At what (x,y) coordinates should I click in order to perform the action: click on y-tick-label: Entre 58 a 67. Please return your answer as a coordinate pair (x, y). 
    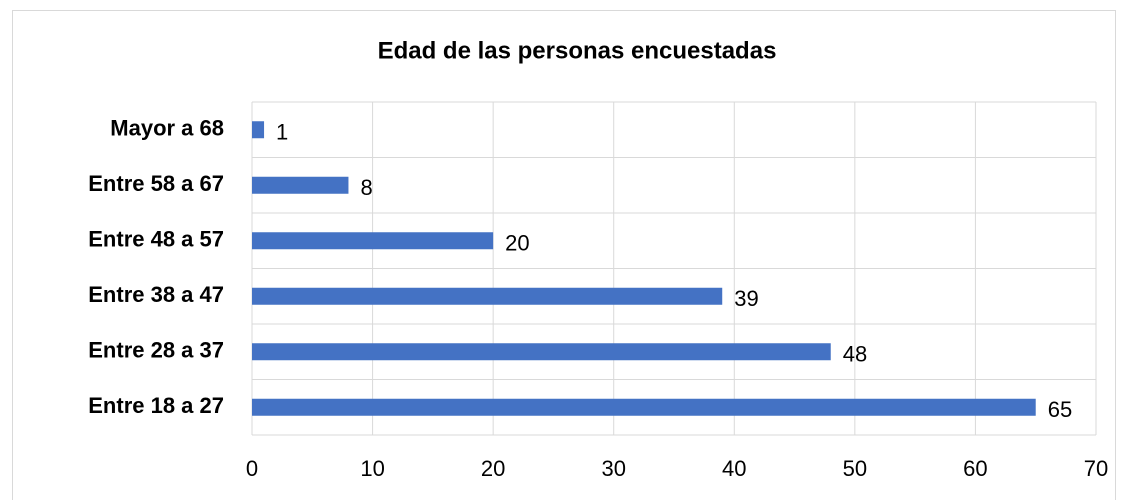
    Looking at the image, I should click on (156, 183).